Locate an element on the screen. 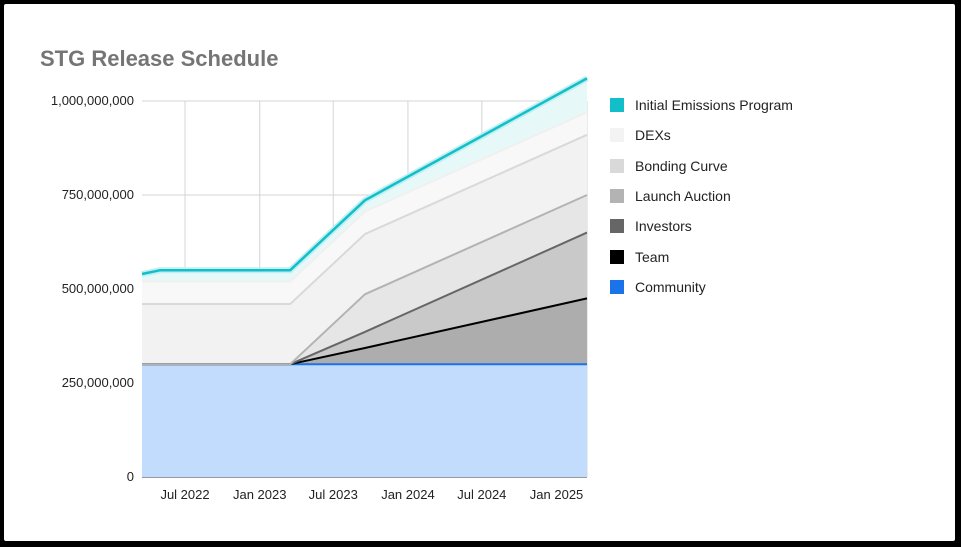 Image resolution: width=961 pixels, height=547 pixels. y-tick-label: 500,000,000 is located at coordinates (98, 288).